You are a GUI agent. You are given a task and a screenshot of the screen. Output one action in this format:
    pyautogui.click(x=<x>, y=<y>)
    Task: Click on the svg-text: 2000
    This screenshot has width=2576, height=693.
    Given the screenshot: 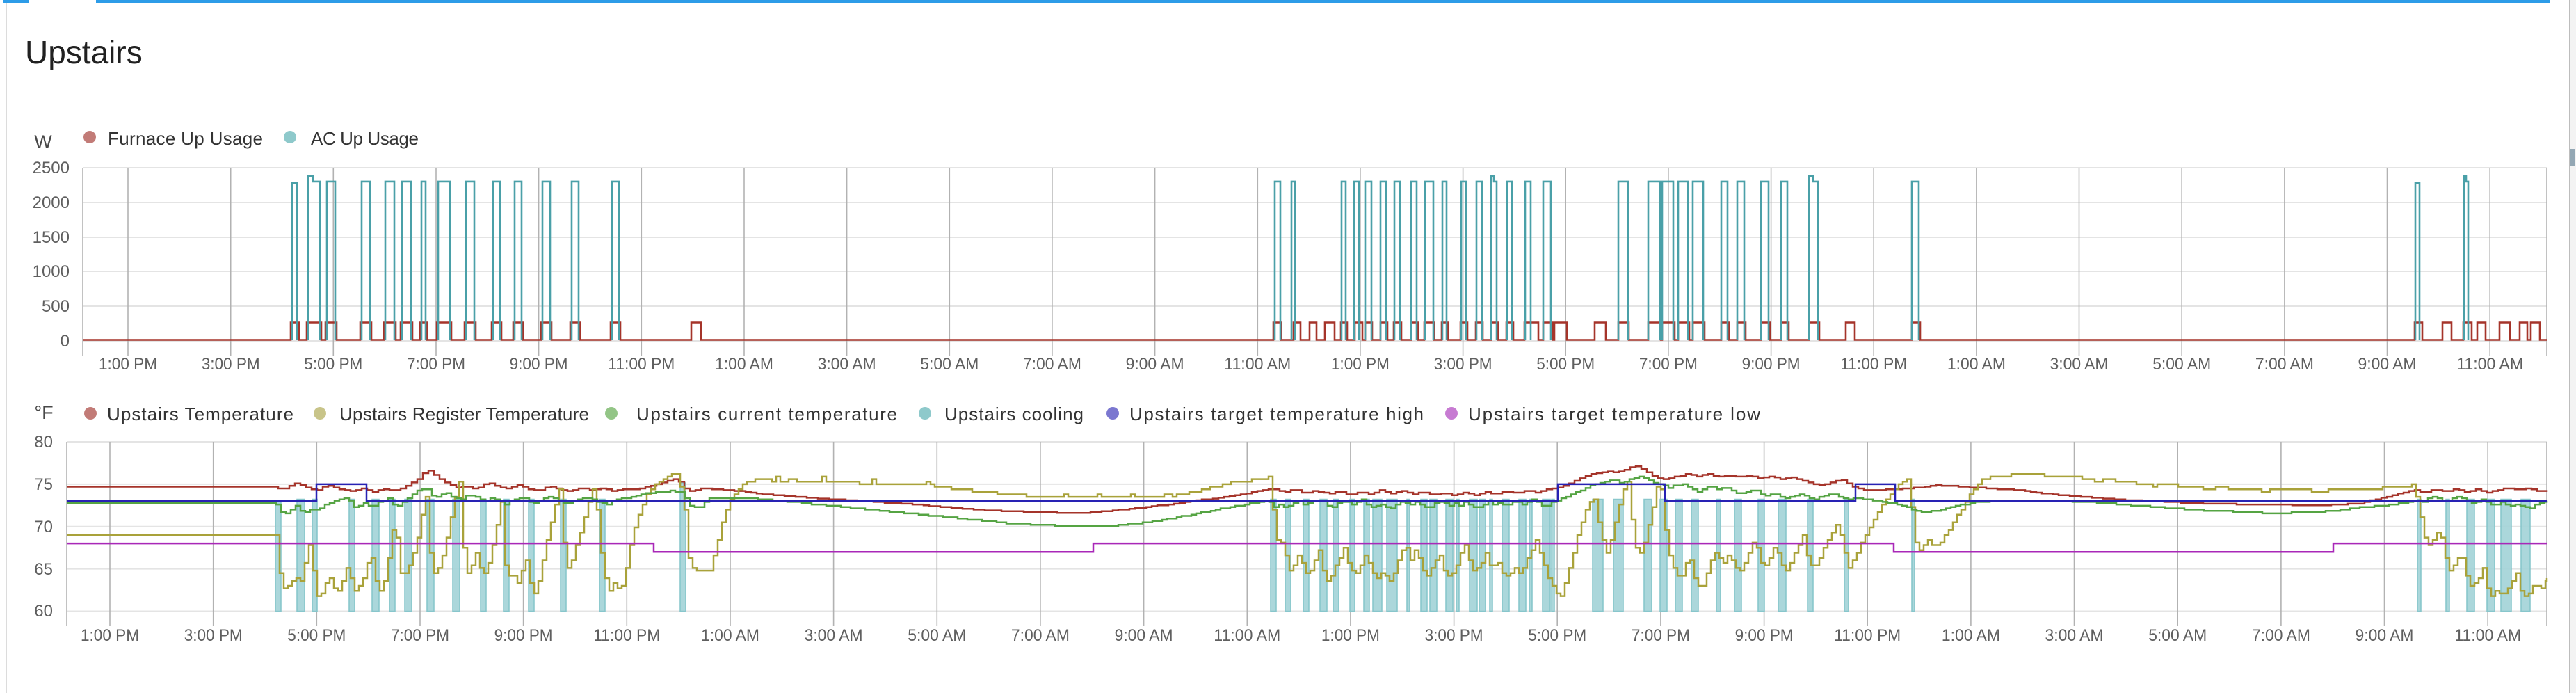 What is the action you would take?
    pyautogui.click(x=51, y=202)
    